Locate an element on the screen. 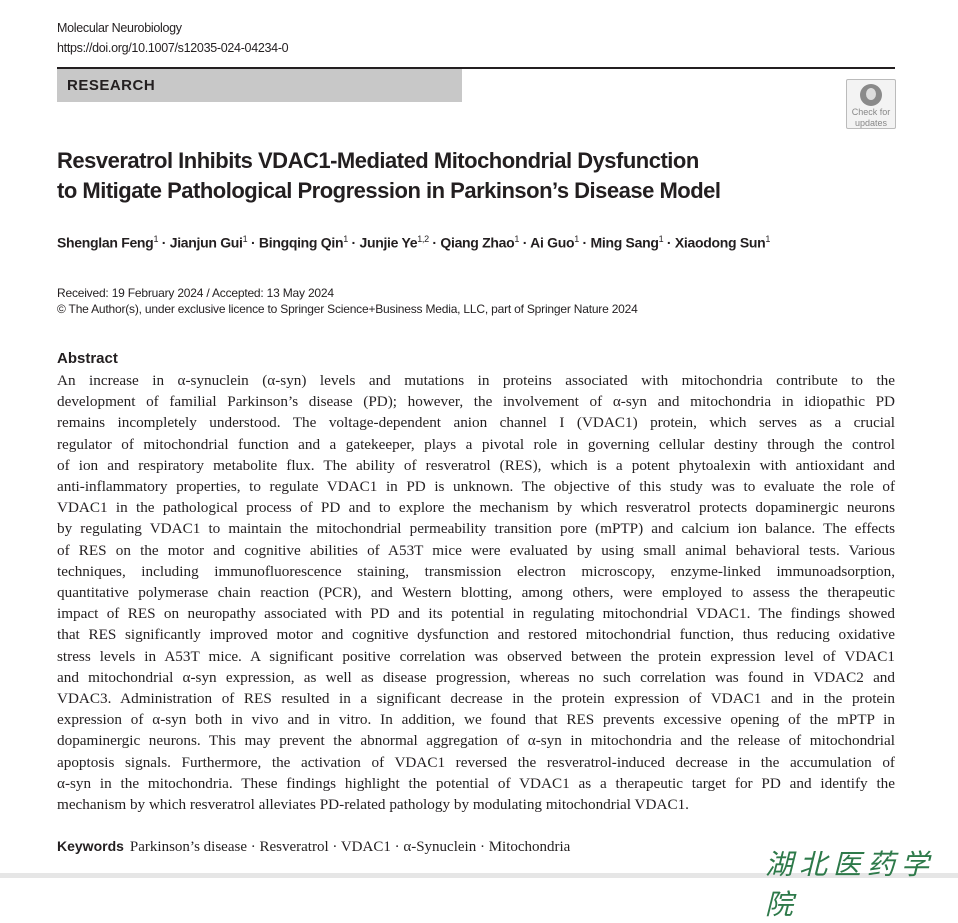 This screenshot has height=923, width=958. header-rule is located at coordinates (476, 68).